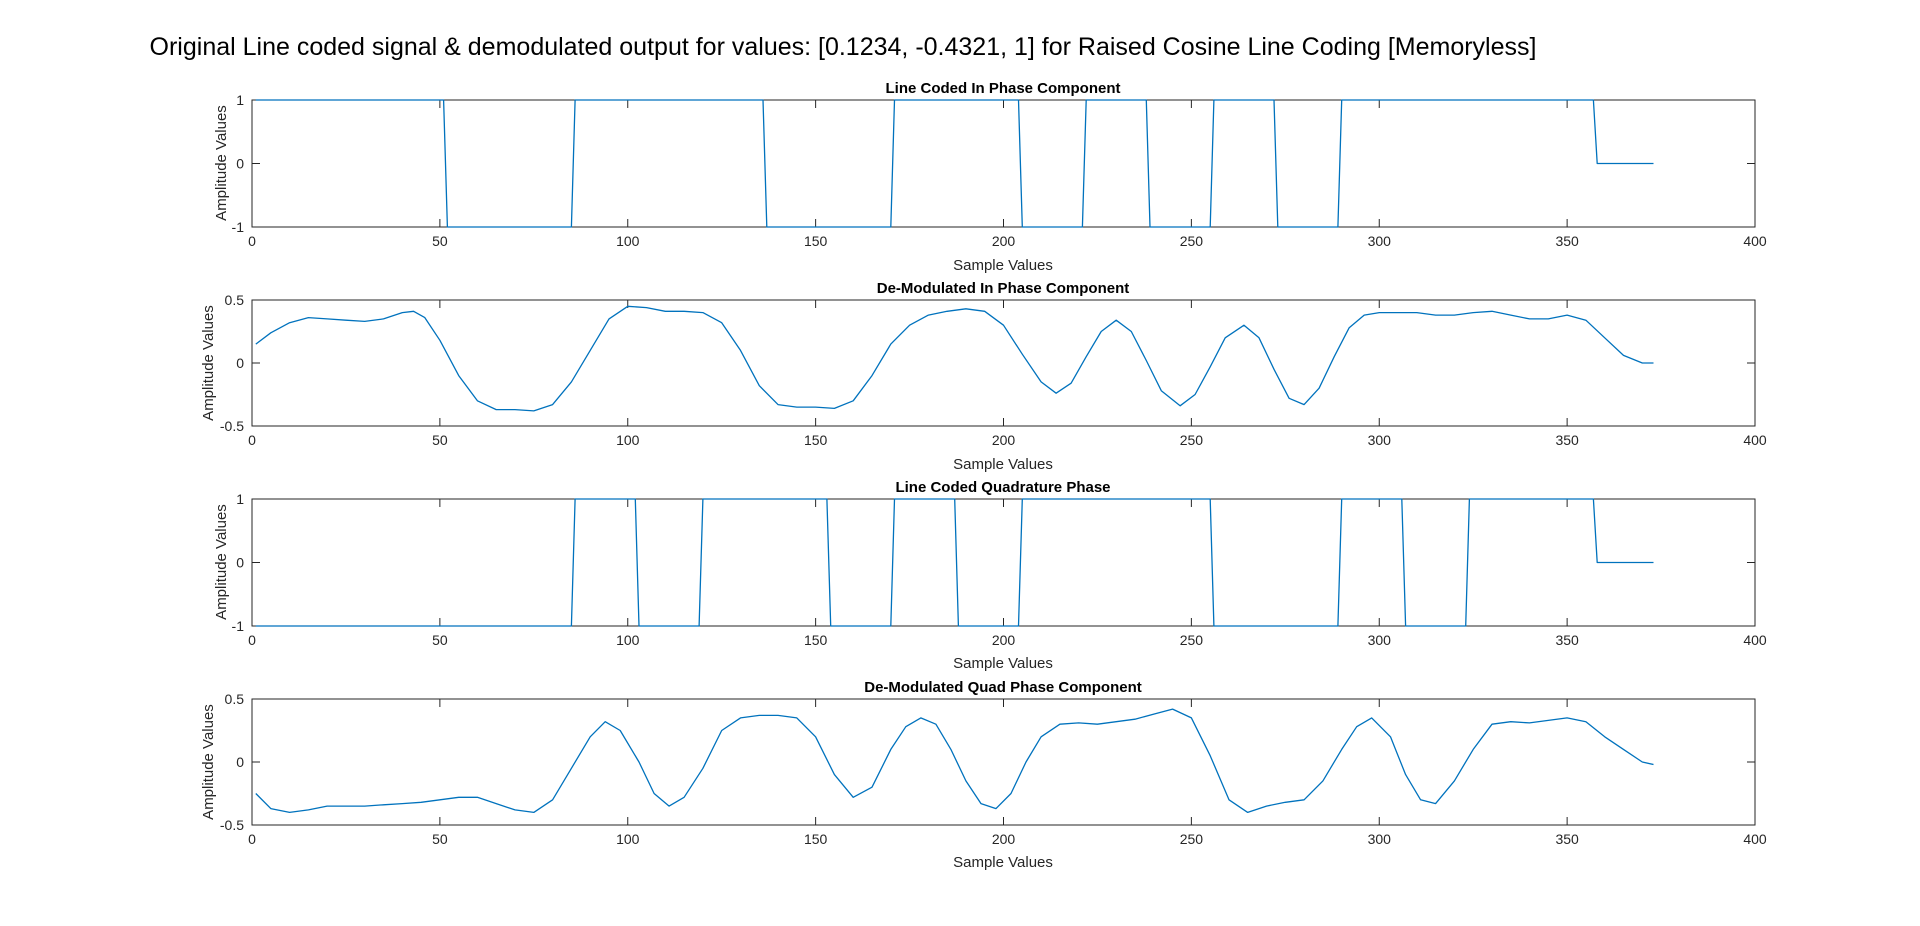  Describe the element at coordinates (1002, 487) in the screenshot. I see `subplot-title: Line Coded Quadrature Phase` at that location.